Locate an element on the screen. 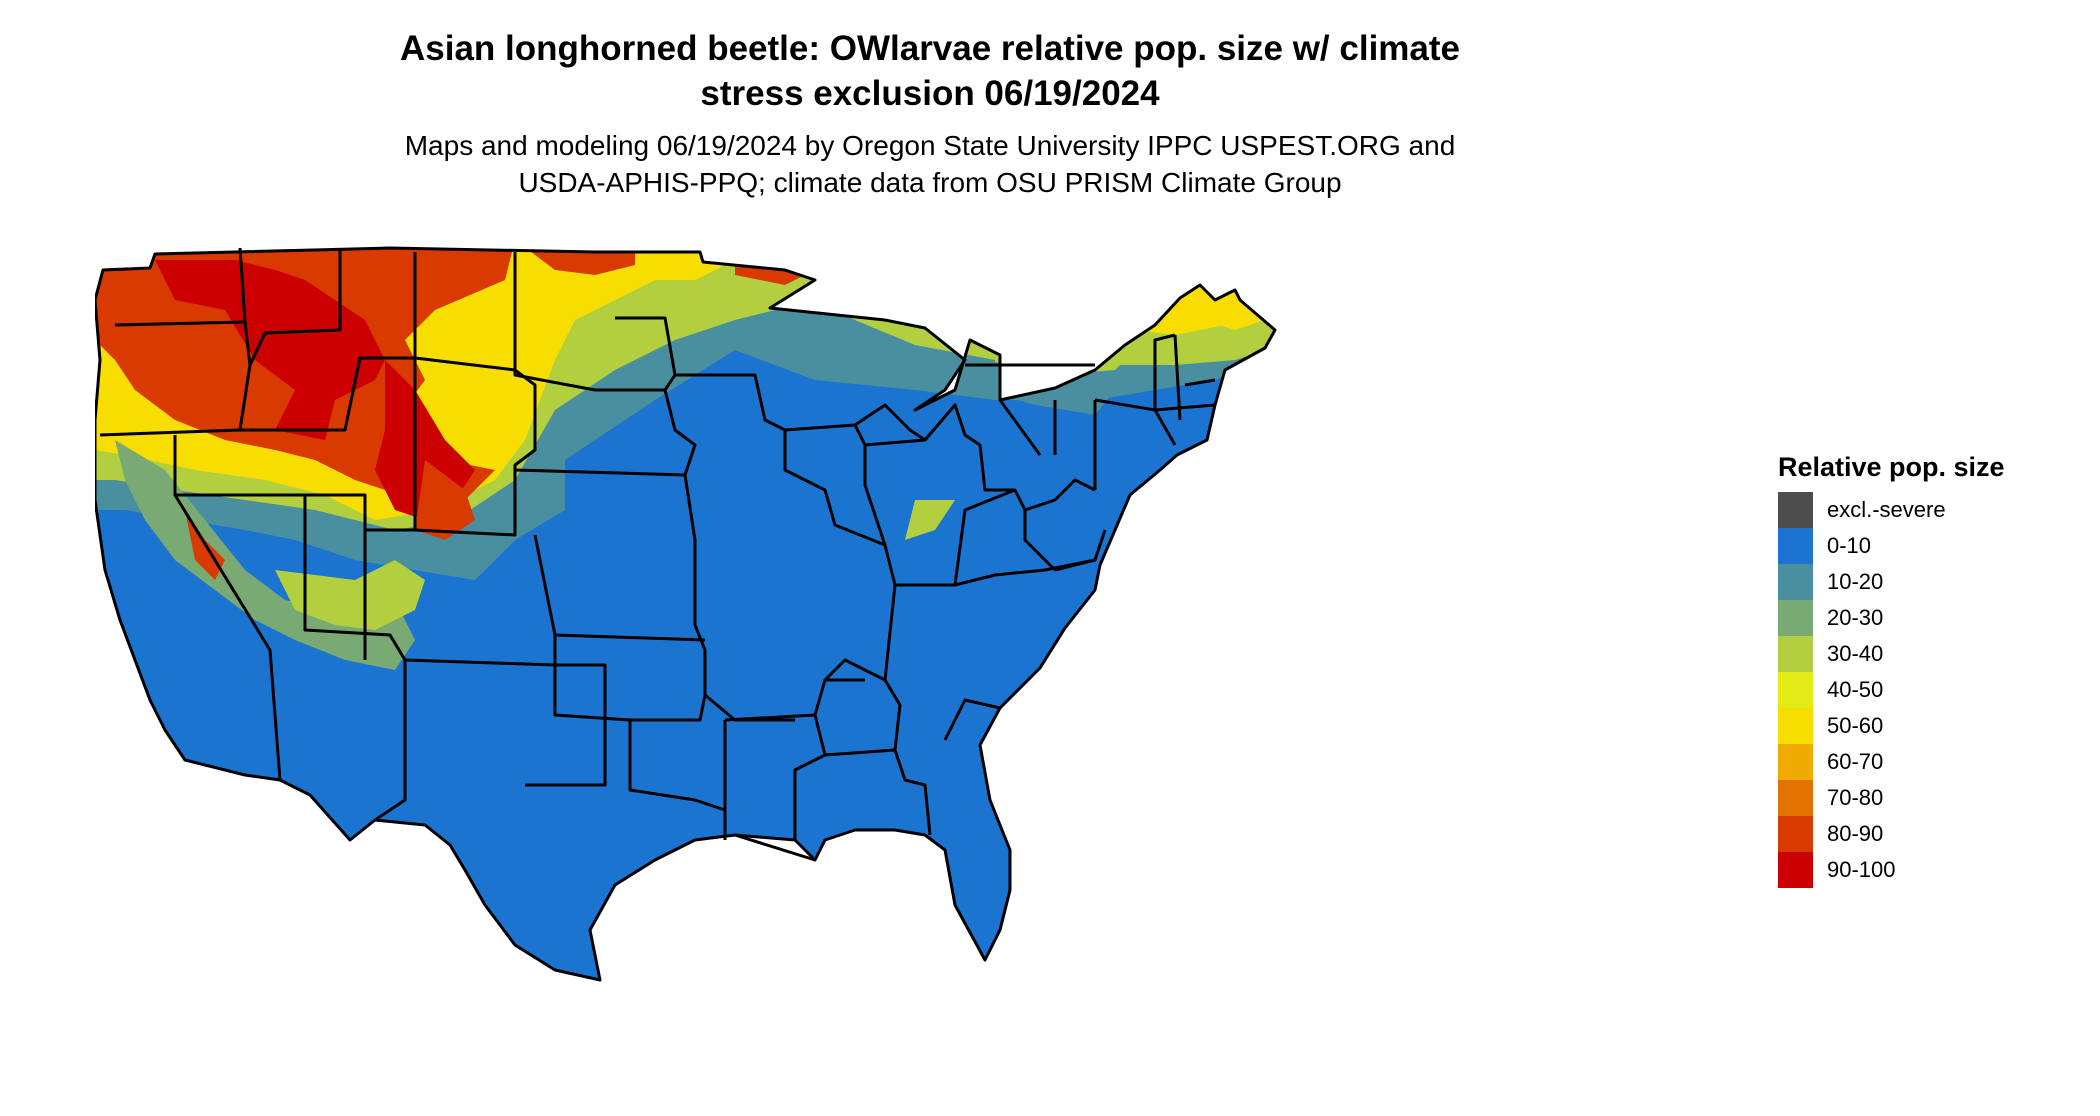 The height and width of the screenshot is (1116, 2100). legend-item: 40-50 is located at coordinates (1933, 690).